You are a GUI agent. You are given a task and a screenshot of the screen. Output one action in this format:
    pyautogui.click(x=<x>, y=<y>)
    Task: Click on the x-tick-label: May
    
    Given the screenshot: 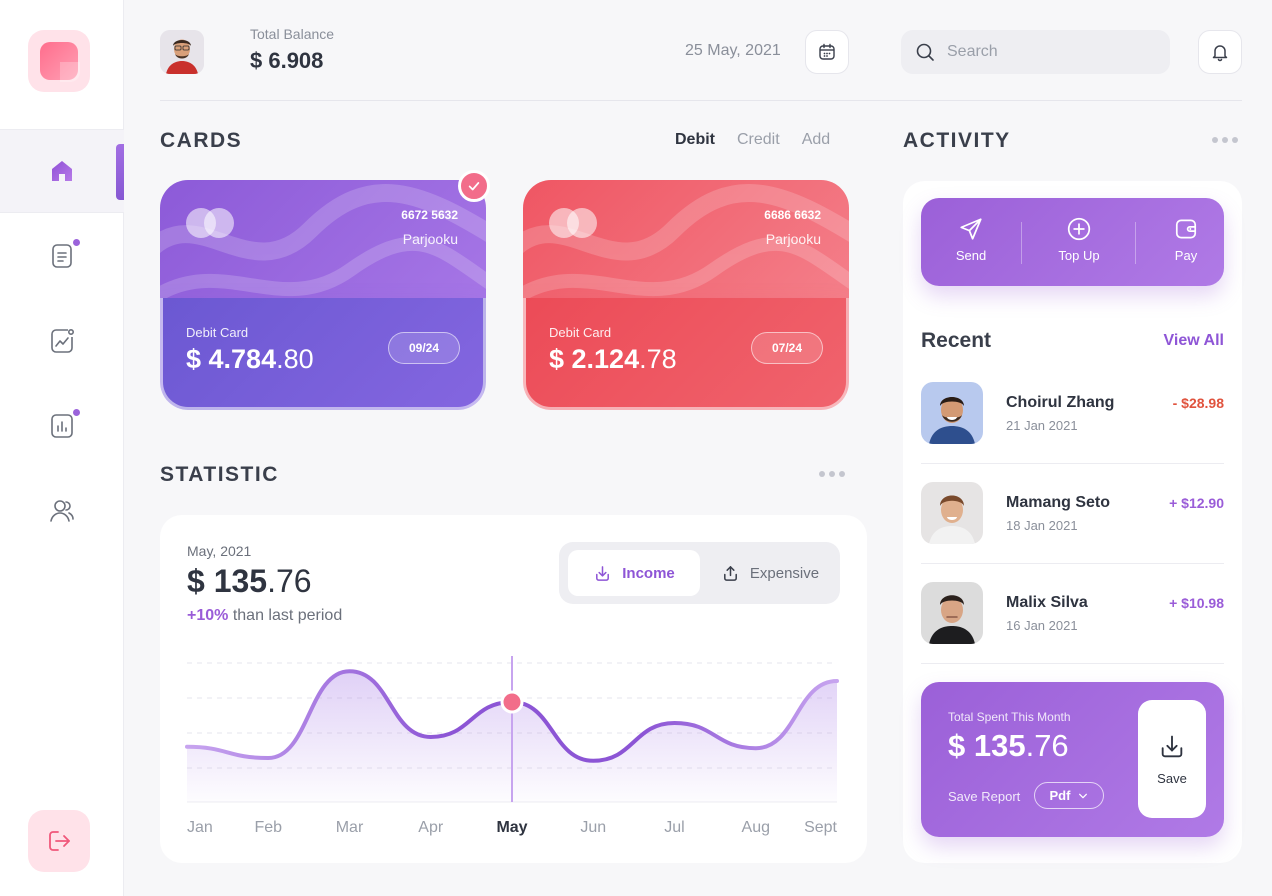 What is the action you would take?
    pyautogui.click(x=511, y=827)
    